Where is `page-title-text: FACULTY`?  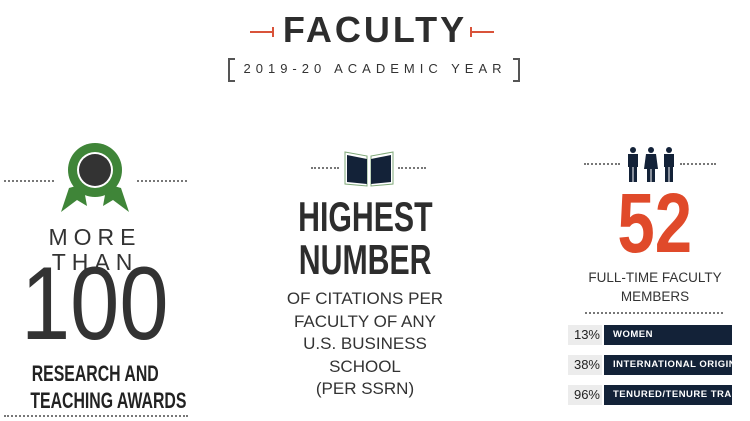
page-title-text: FACULTY is located at coordinates (375, 29).